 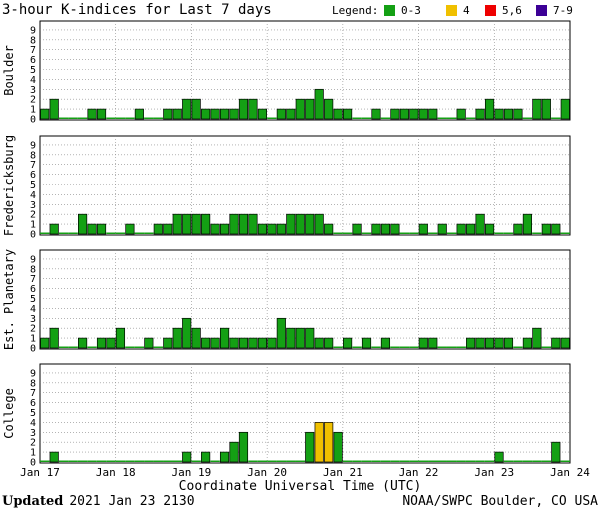 I want to click on footer-updated-value: 2021 Jan 23 2130, so click(x=131, y=501).